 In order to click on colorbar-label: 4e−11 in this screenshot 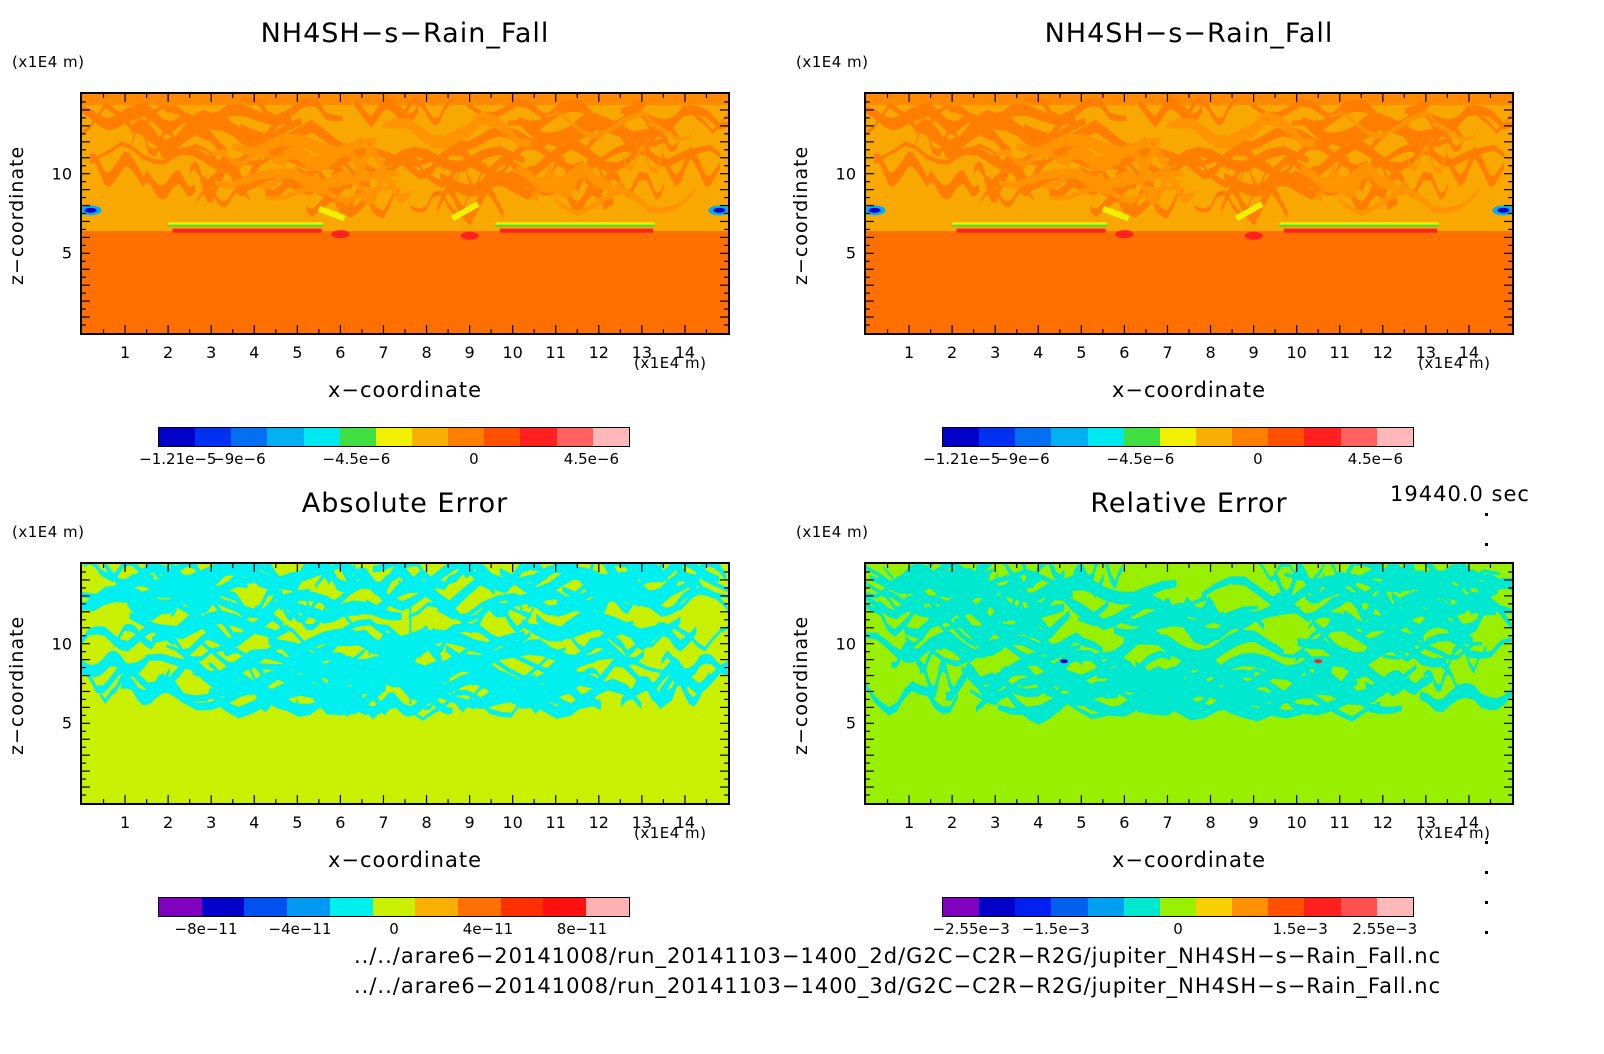, I will do `click(488, 929)`.